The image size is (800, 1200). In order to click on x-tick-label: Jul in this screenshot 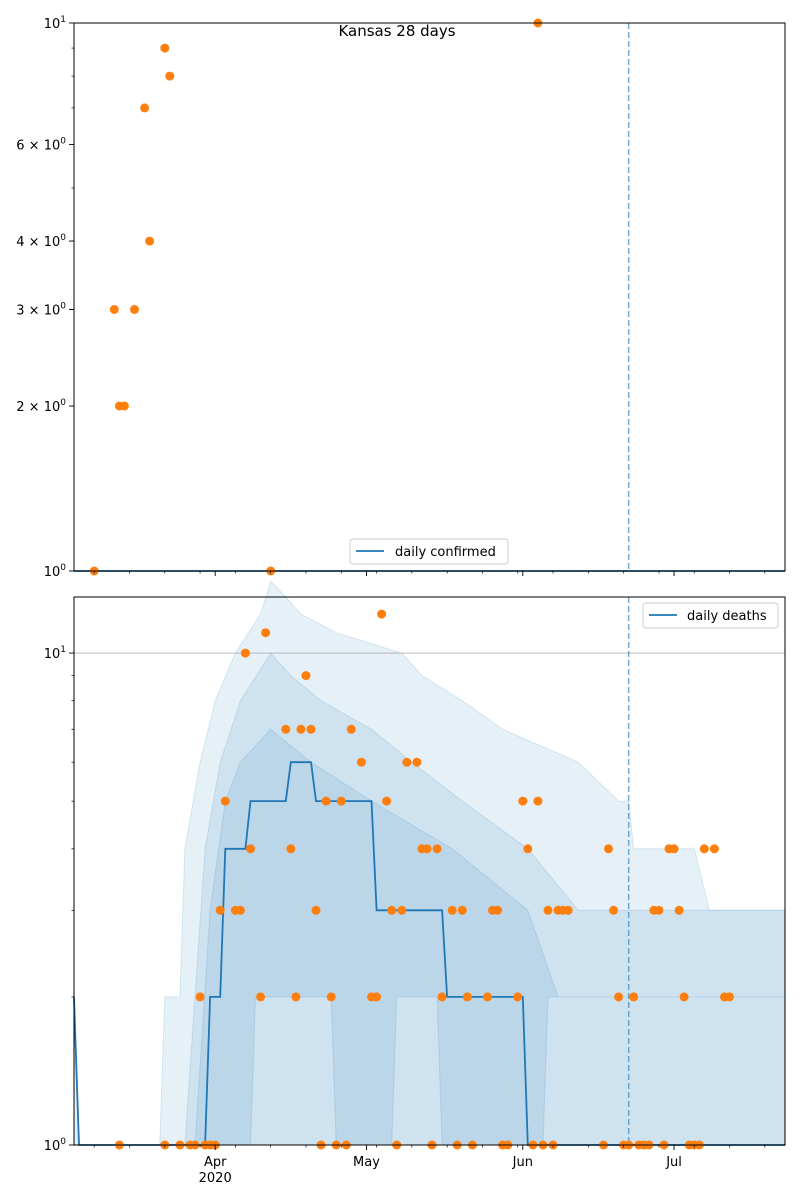, I will do `click(673, 1162)`.